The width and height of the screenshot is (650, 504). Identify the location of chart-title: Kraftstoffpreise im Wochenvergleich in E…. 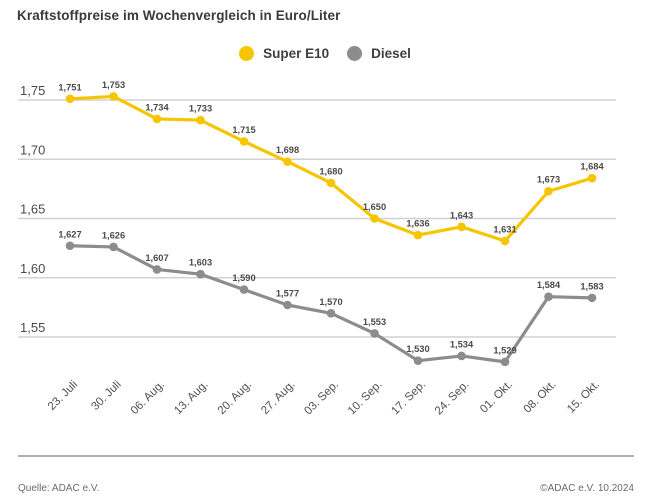
(179, 15).